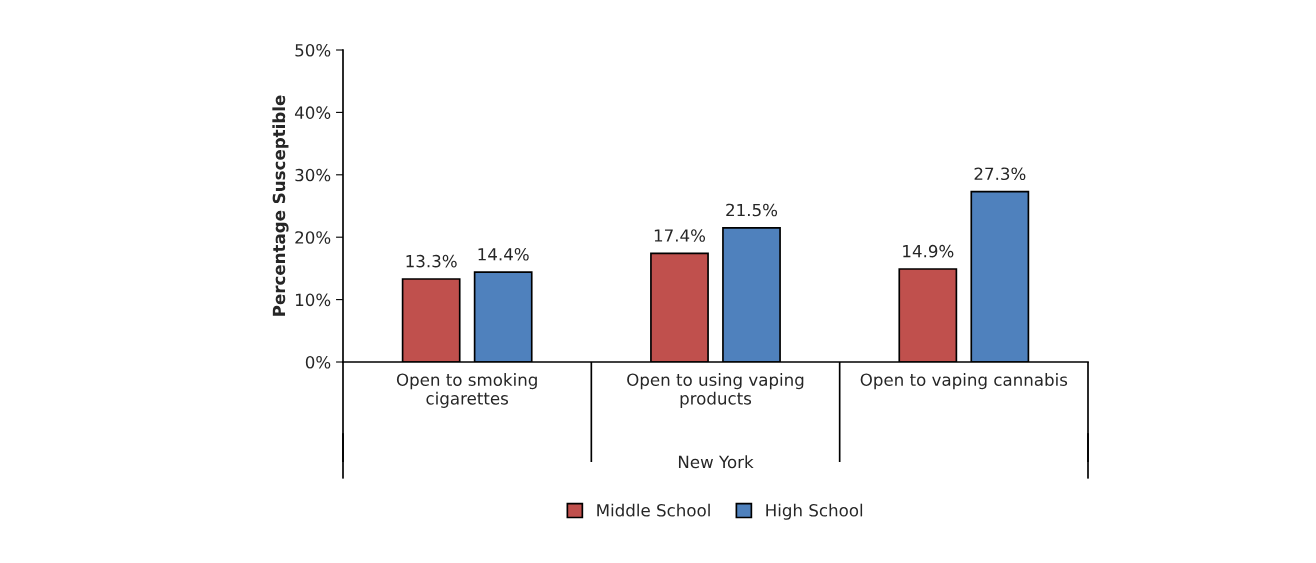 The width and height of the screenshot is (1316, 563). I want to click on x-tick-label: Open to using vaping products, so click(715, 390).